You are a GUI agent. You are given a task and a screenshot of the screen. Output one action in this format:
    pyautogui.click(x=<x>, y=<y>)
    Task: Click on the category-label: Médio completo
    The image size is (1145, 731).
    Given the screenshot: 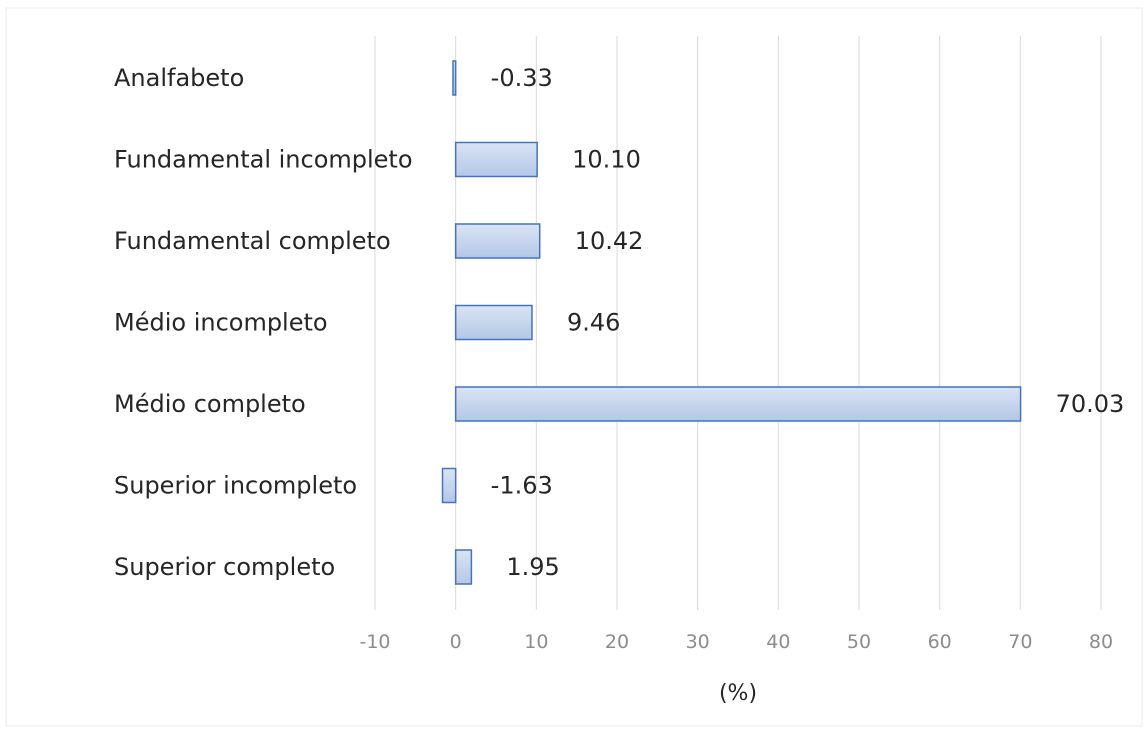 What is the action you would take?
    pyautogui.click(x=210, y=404)
    